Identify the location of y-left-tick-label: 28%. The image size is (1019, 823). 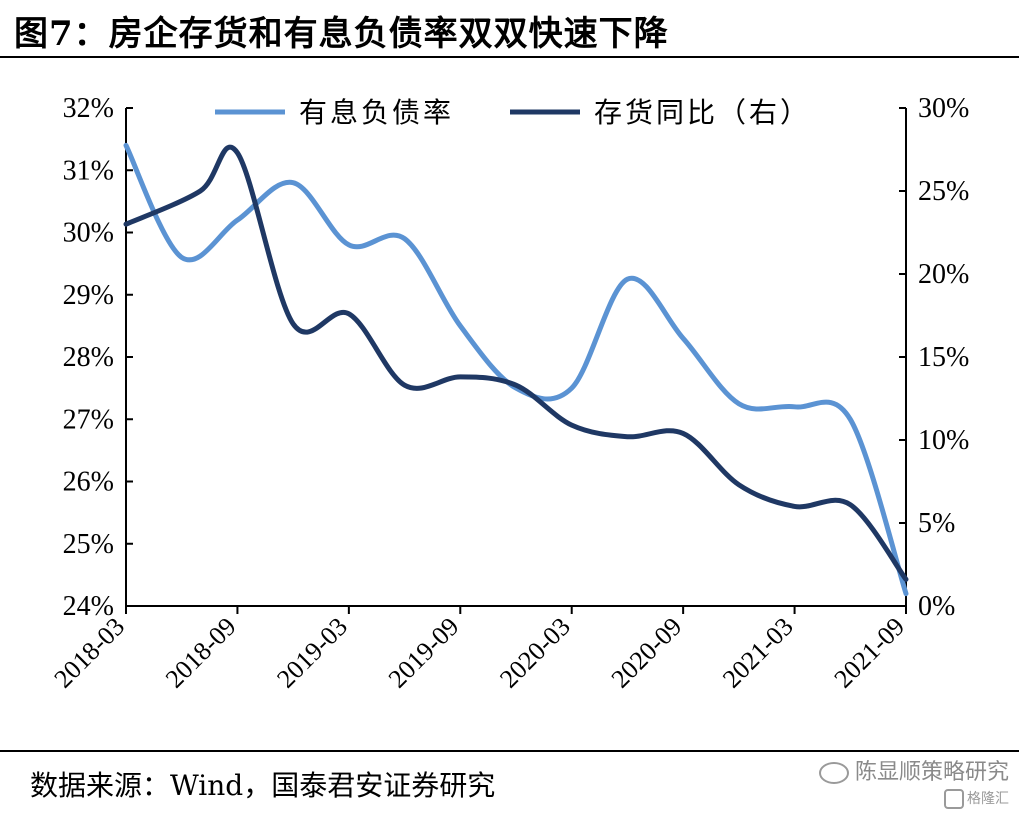
(88, 357).